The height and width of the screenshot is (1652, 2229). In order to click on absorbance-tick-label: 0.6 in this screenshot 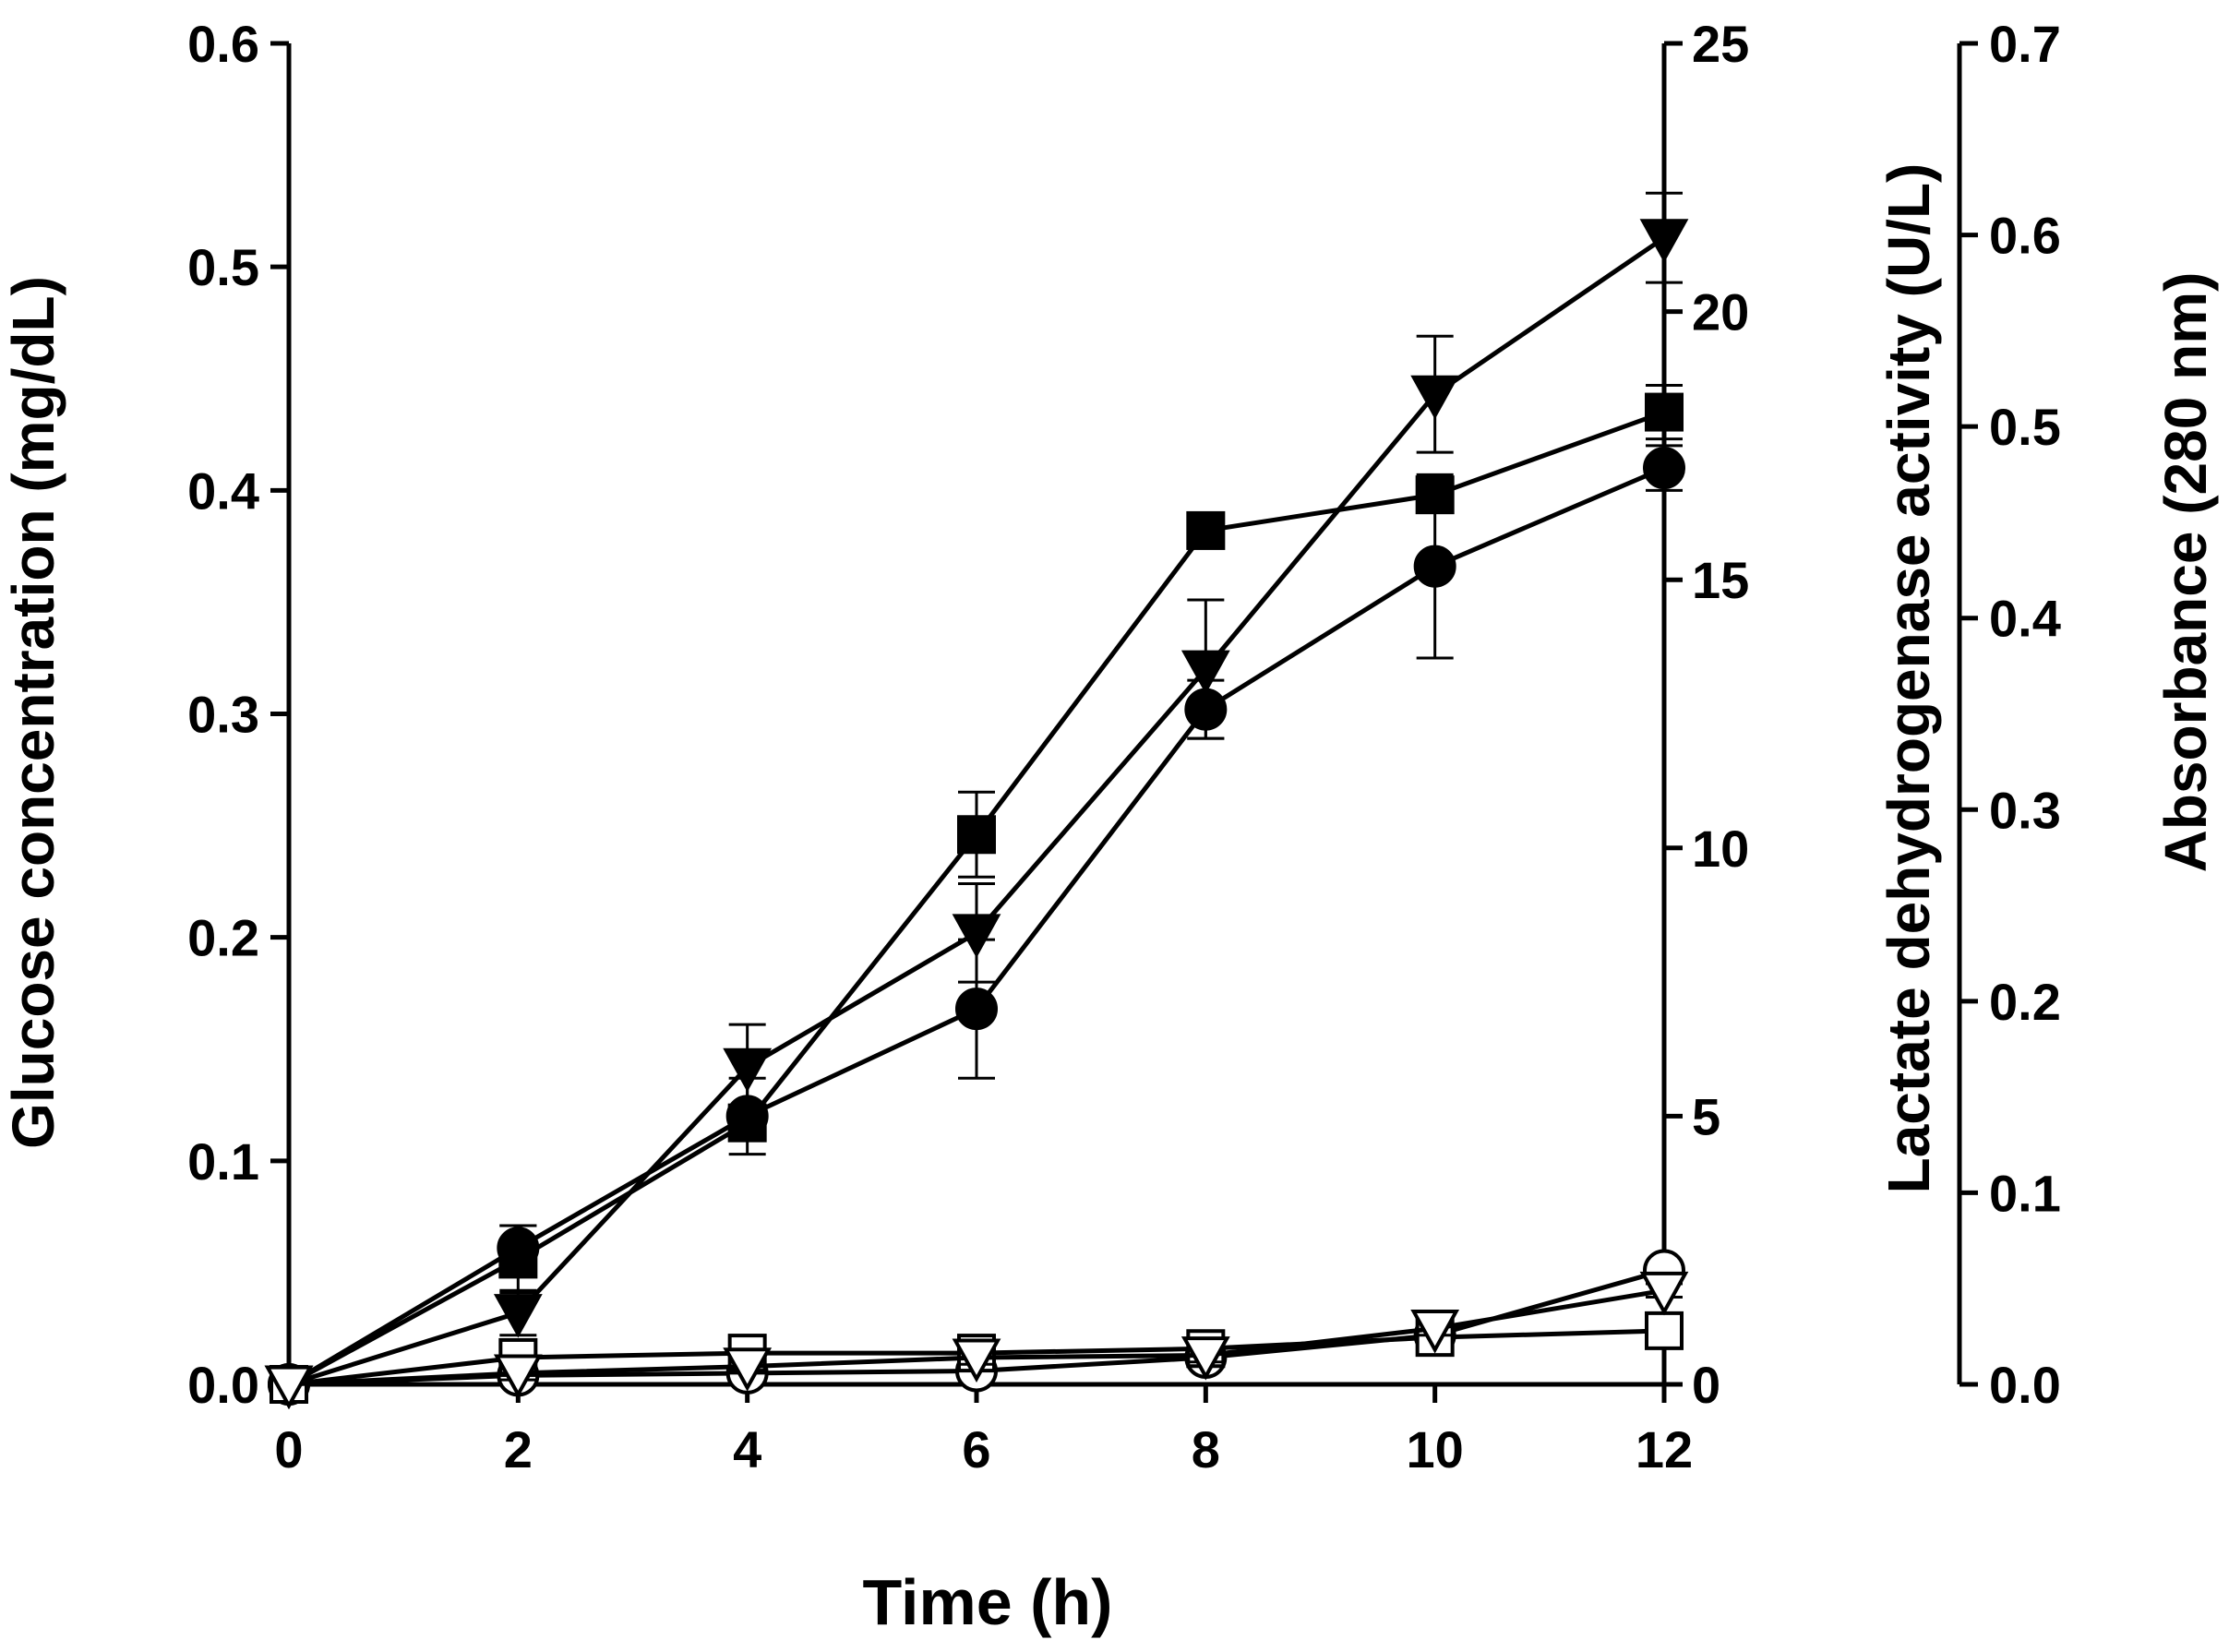, I will do `click(2025, 236)`.